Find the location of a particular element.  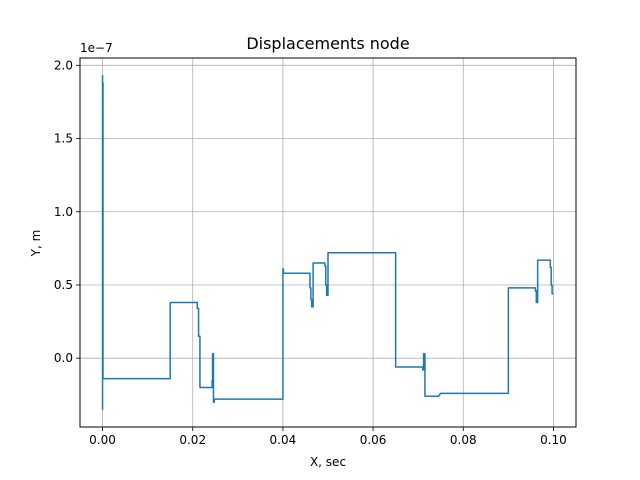

y-tick-label: 2.0 is located at coordinates (63, 65).